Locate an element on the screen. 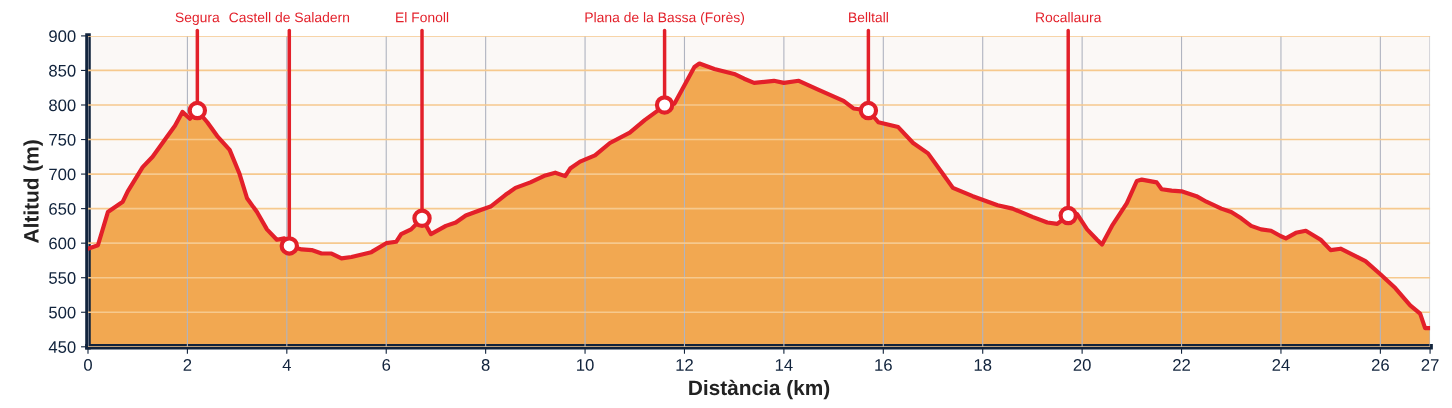  y-tick-label: 550 is located at coordinates (62, 278).